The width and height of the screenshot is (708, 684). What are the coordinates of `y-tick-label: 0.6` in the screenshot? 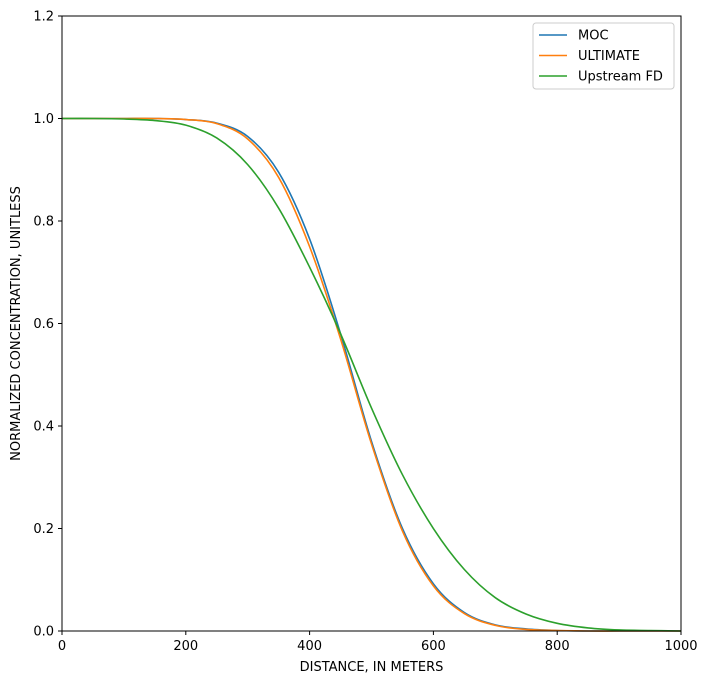 It's located at (43, 324).